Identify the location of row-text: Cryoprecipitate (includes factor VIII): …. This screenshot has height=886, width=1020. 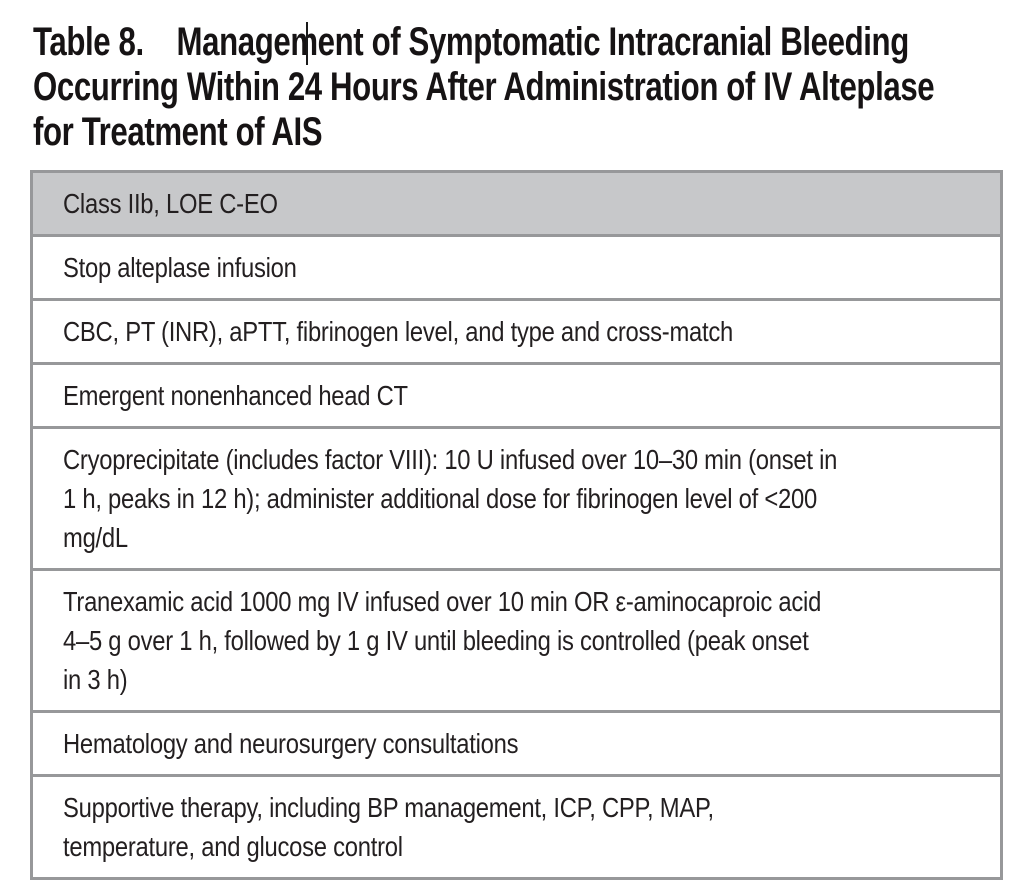
(450, 498).